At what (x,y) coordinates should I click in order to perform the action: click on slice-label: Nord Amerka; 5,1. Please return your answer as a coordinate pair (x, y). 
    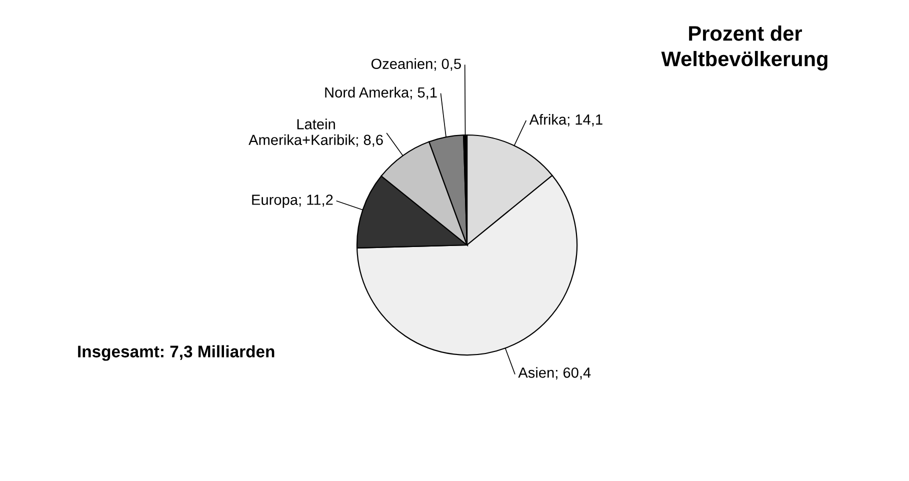
    Looking at the image, I should click on (381, 93).